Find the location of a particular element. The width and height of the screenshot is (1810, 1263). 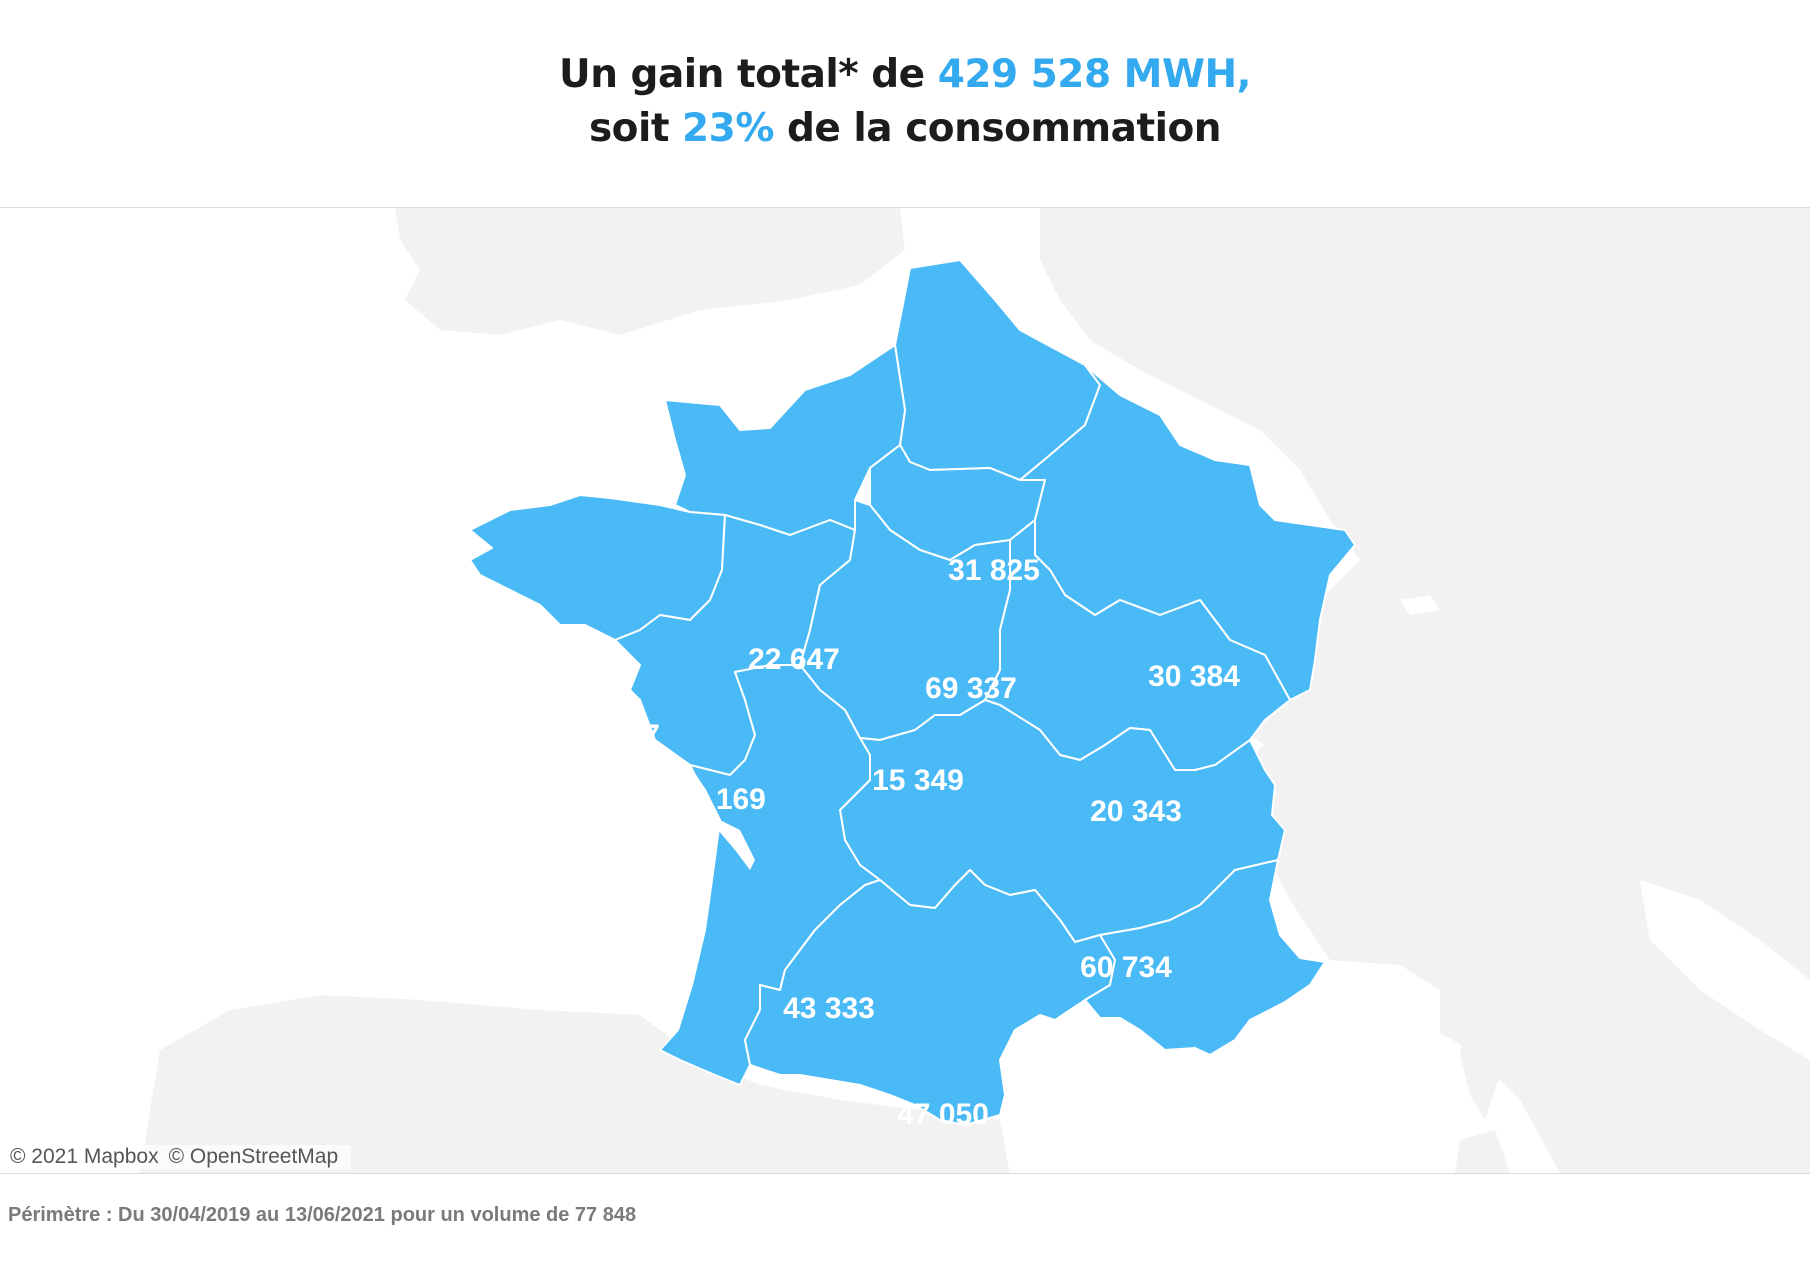

label-paca: 40 429 is located at coordinates (1224, 1083).